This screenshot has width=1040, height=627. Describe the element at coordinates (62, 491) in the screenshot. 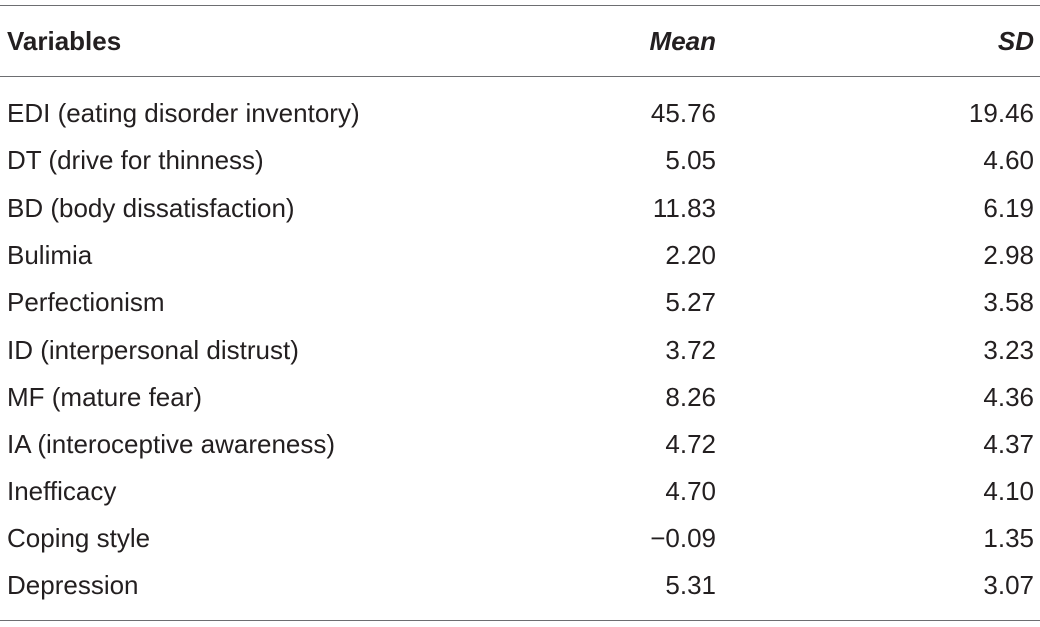

I see `row-variable: Inefficacy` at that location.